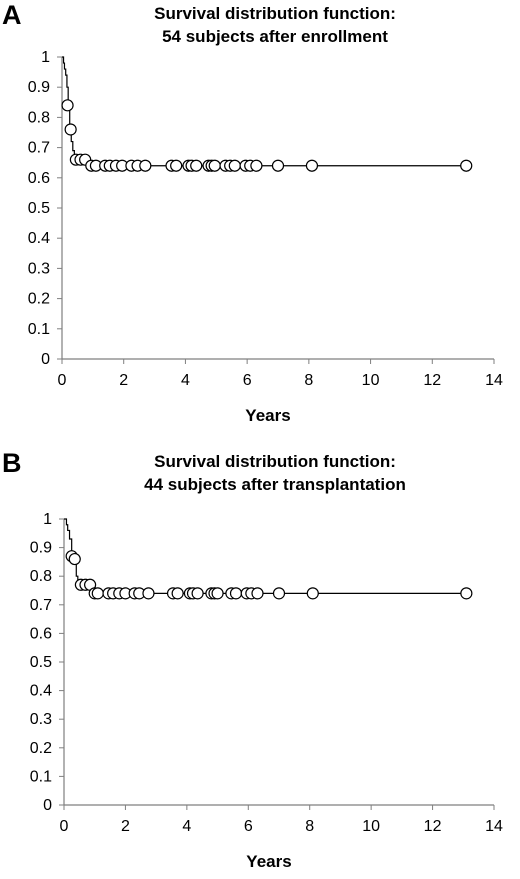 The image size is (520, 879). Describe the element at coordinates (275, 484) in the screenshot. I see `chart-title-line-2: 44 subjects after transplantation` at that location.